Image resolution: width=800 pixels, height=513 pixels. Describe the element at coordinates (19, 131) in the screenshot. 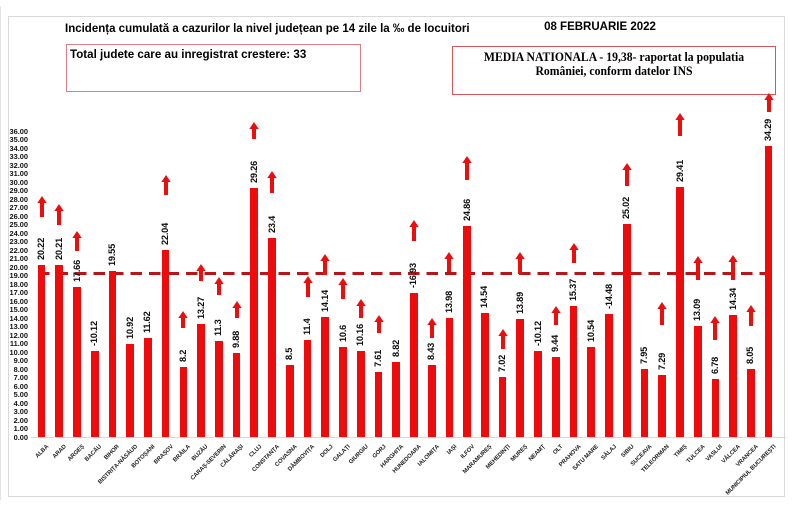

I see `y-axis-tick-label: 36.00` at that location.